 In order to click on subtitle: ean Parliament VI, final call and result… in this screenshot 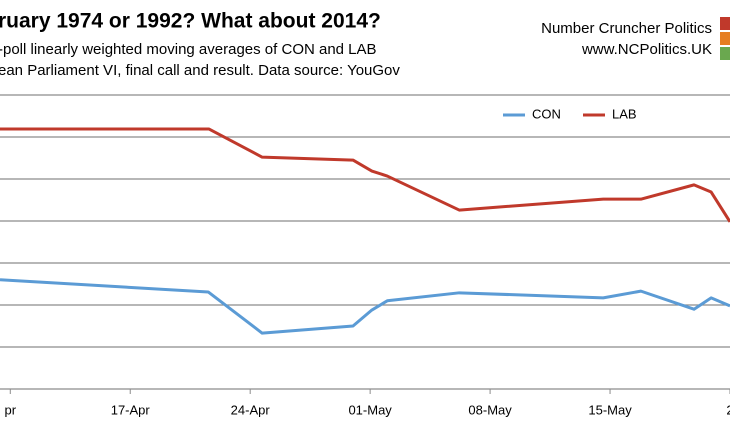, I will do `click(200, 70)`.